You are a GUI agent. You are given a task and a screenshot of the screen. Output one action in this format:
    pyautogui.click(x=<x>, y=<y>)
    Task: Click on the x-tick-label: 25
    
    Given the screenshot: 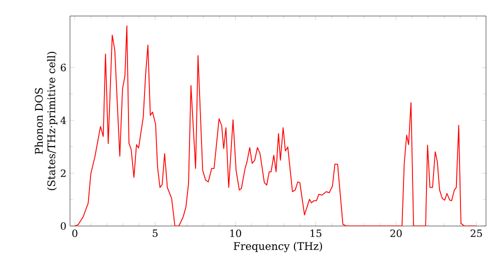 What is the action you would take?
    pyautogui.click(x=476, y=234)
    